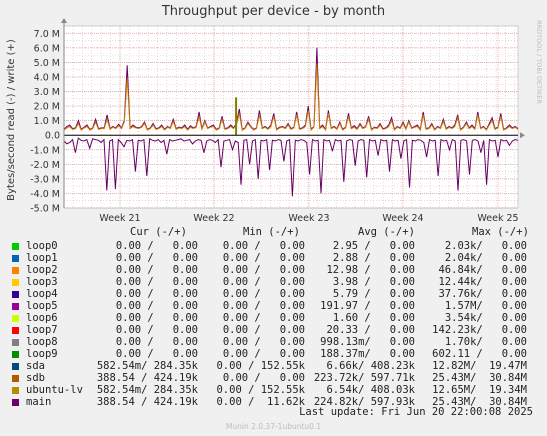 The height and width of the screenshot is (436, 547). Describe the element at coordinates (236, 116) in the screenshot. I see `series-spike-loop8` at that location.